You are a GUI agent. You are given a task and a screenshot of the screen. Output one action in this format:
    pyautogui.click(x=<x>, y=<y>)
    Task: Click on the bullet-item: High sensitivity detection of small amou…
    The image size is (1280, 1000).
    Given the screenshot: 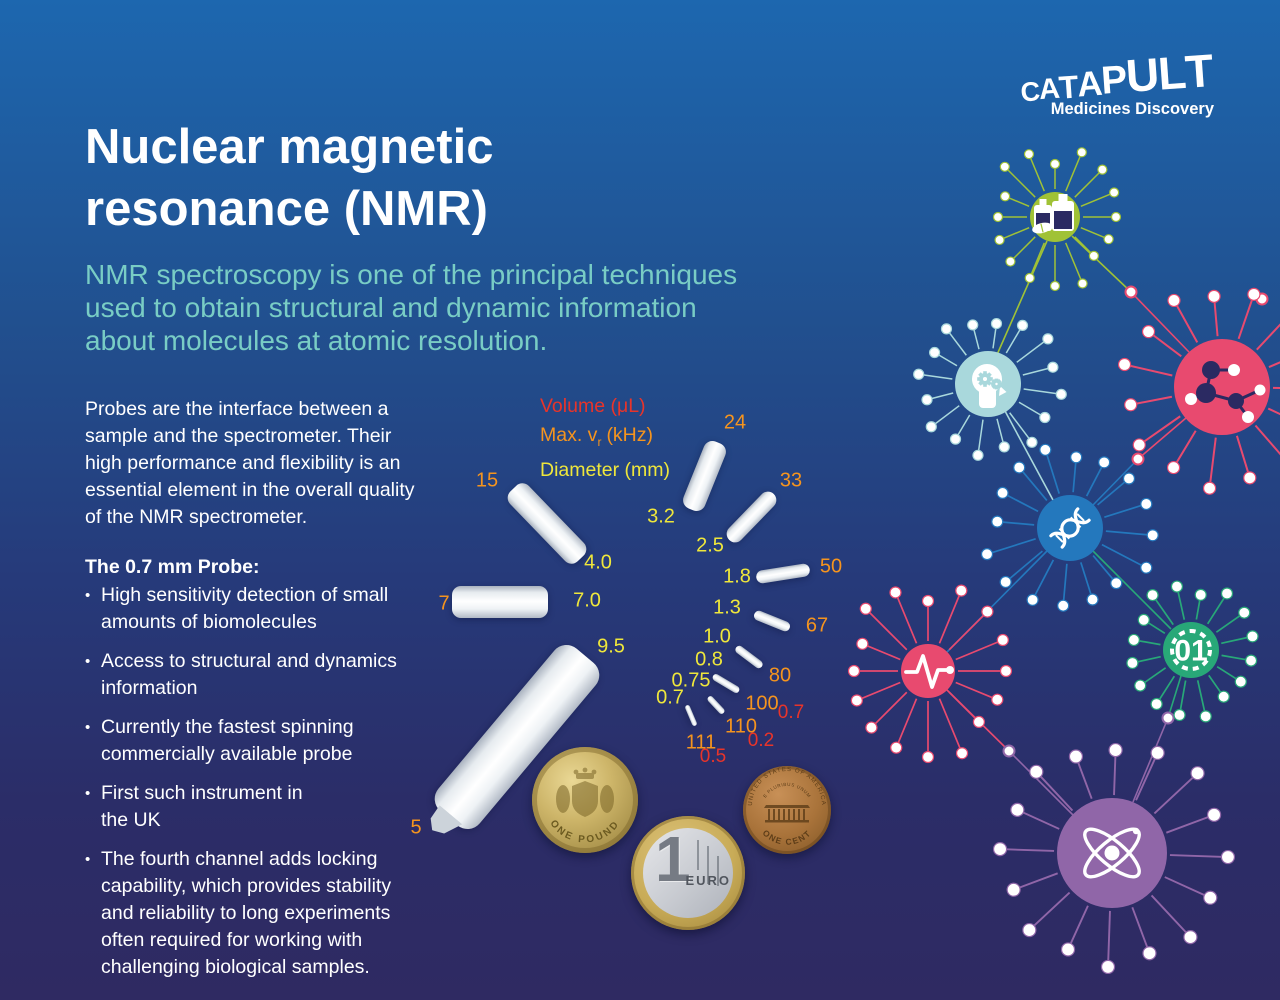 What is the action you would take?
    pyautogui.click(x=265, y=609)
    